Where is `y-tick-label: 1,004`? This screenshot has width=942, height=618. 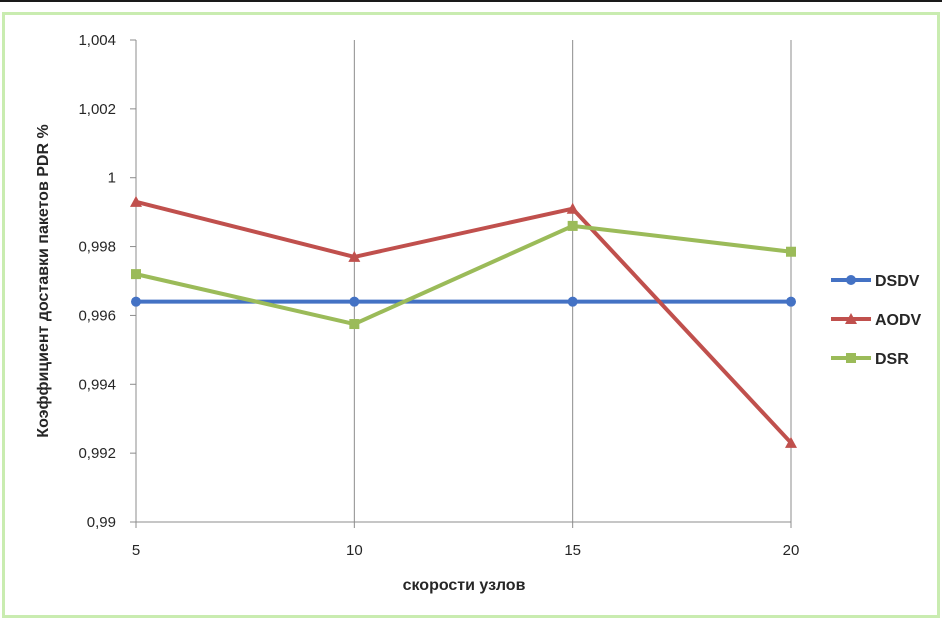 y-tick-label: 1,004 is located at coordinates (97, 40).